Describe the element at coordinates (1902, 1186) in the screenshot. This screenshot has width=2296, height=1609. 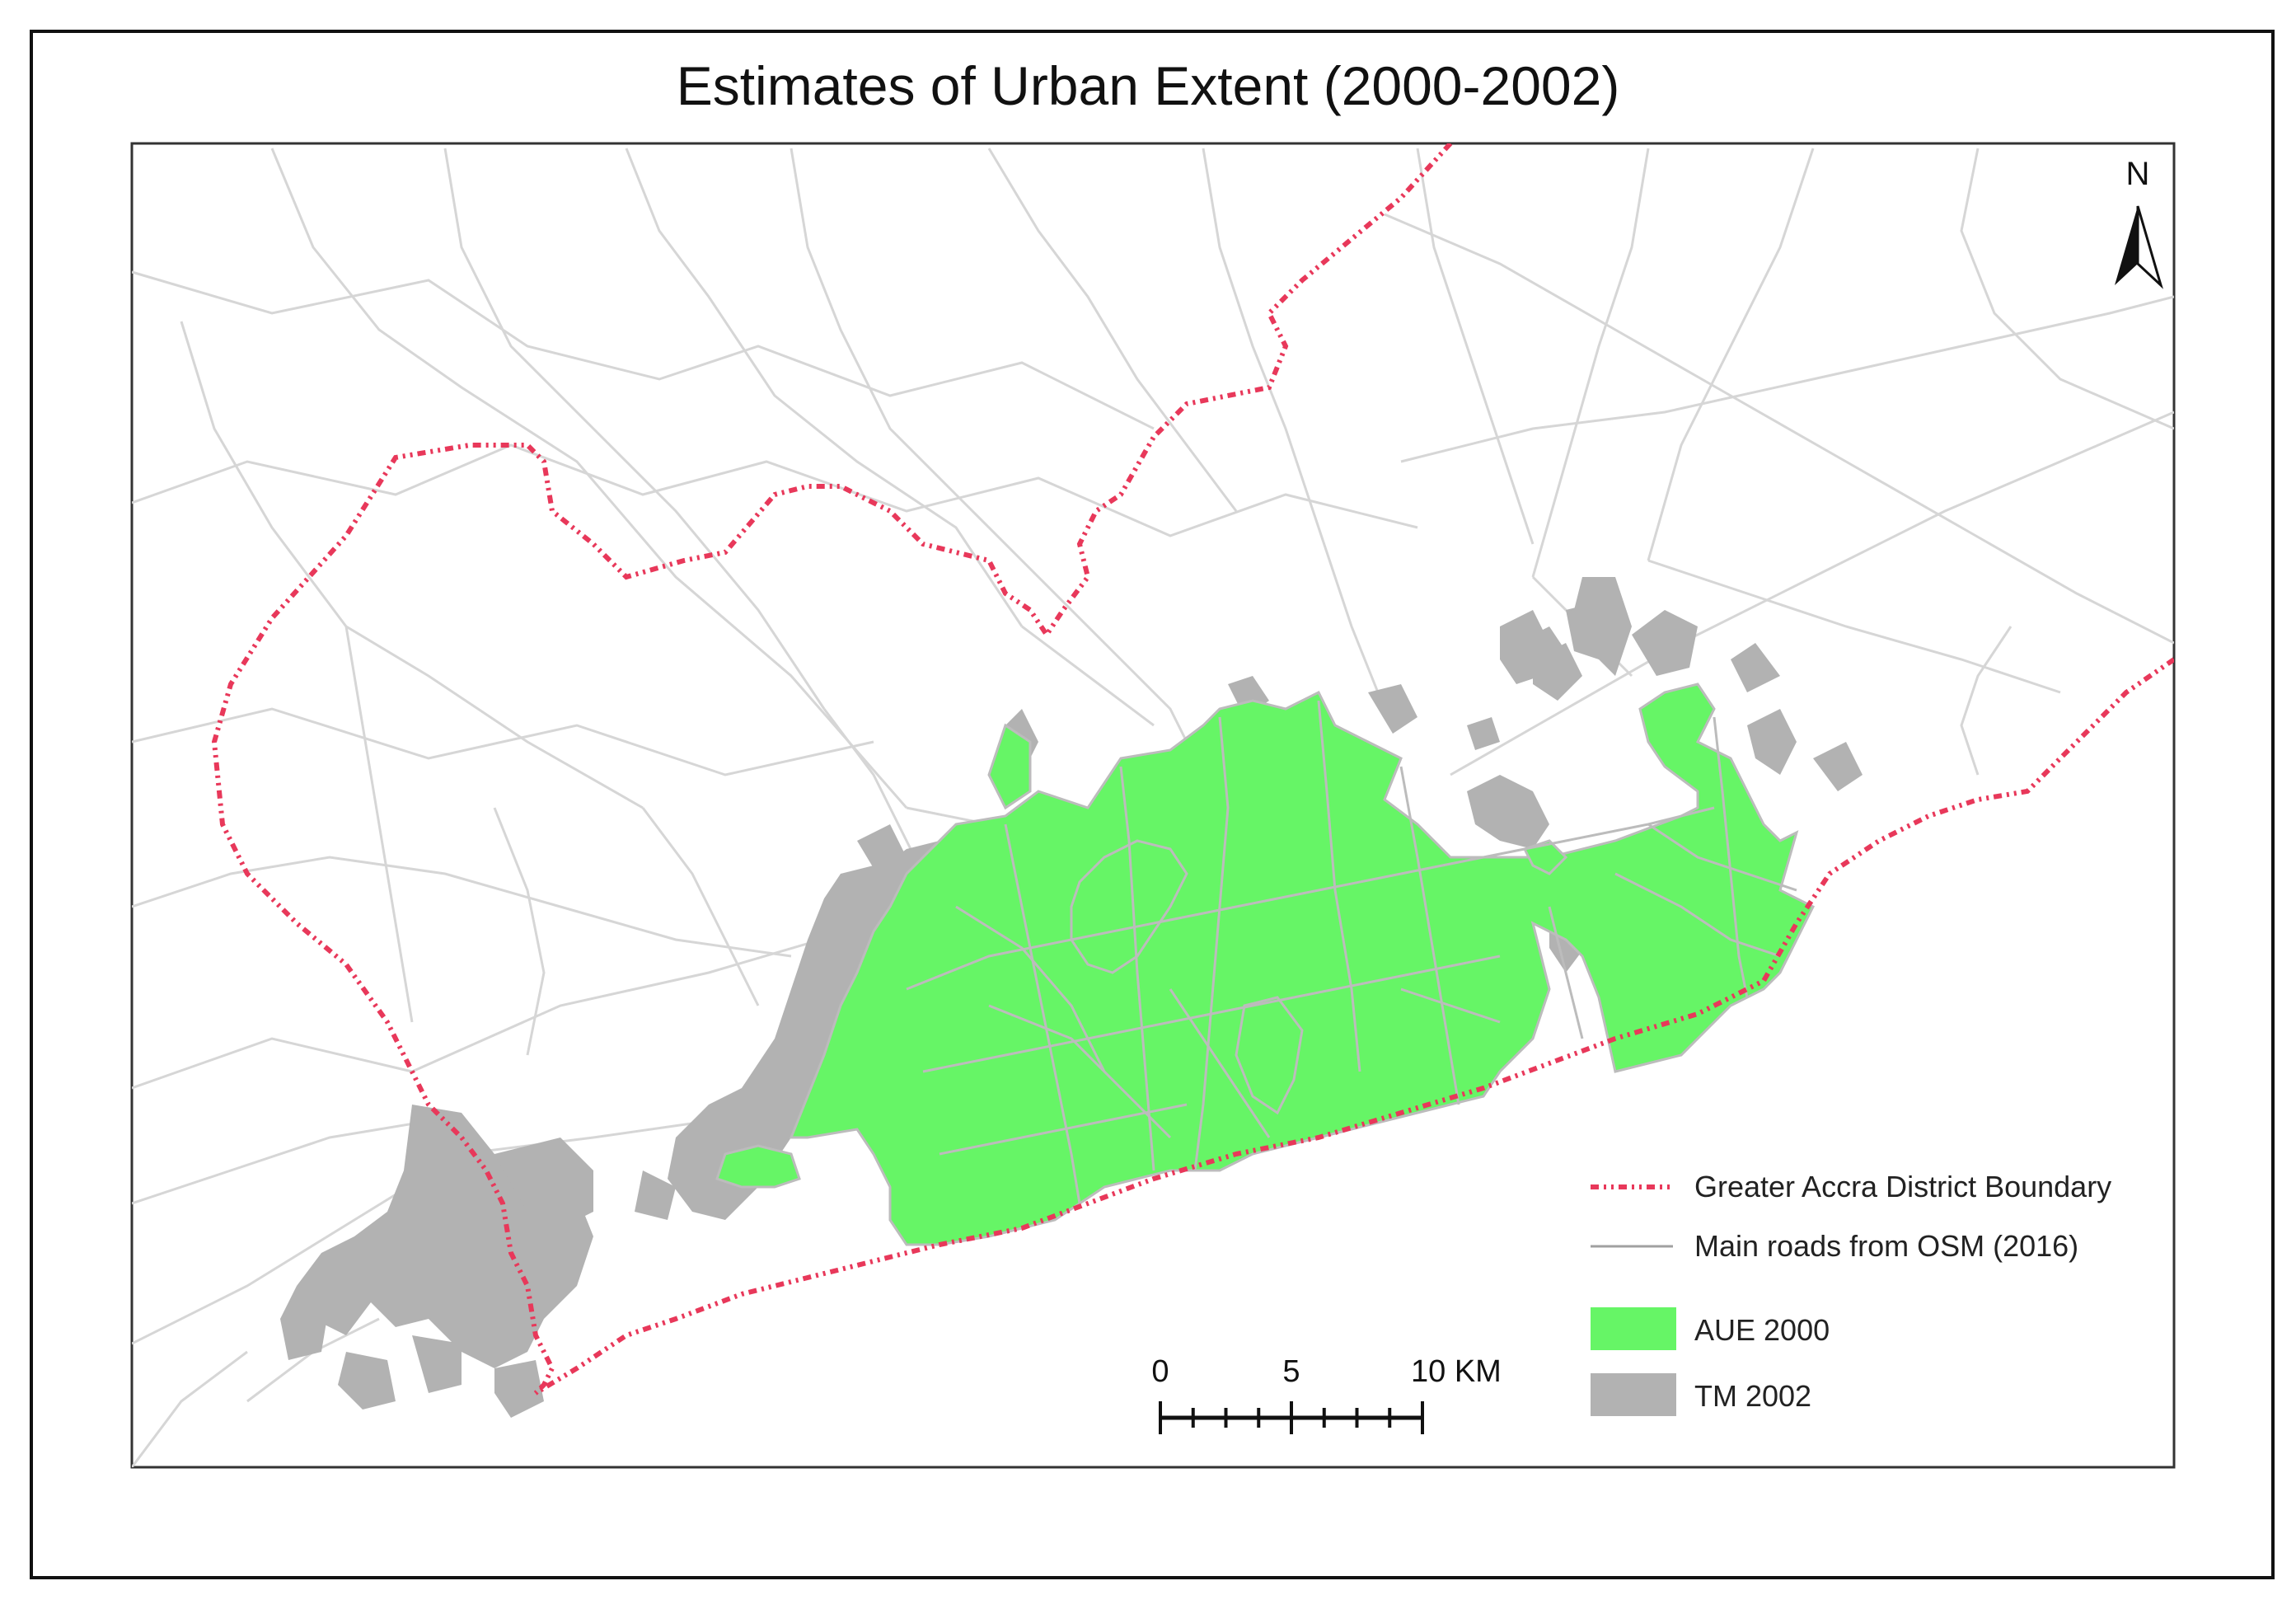
I see `legend-boundary-label: Greater Accra District Boundary` at that location.